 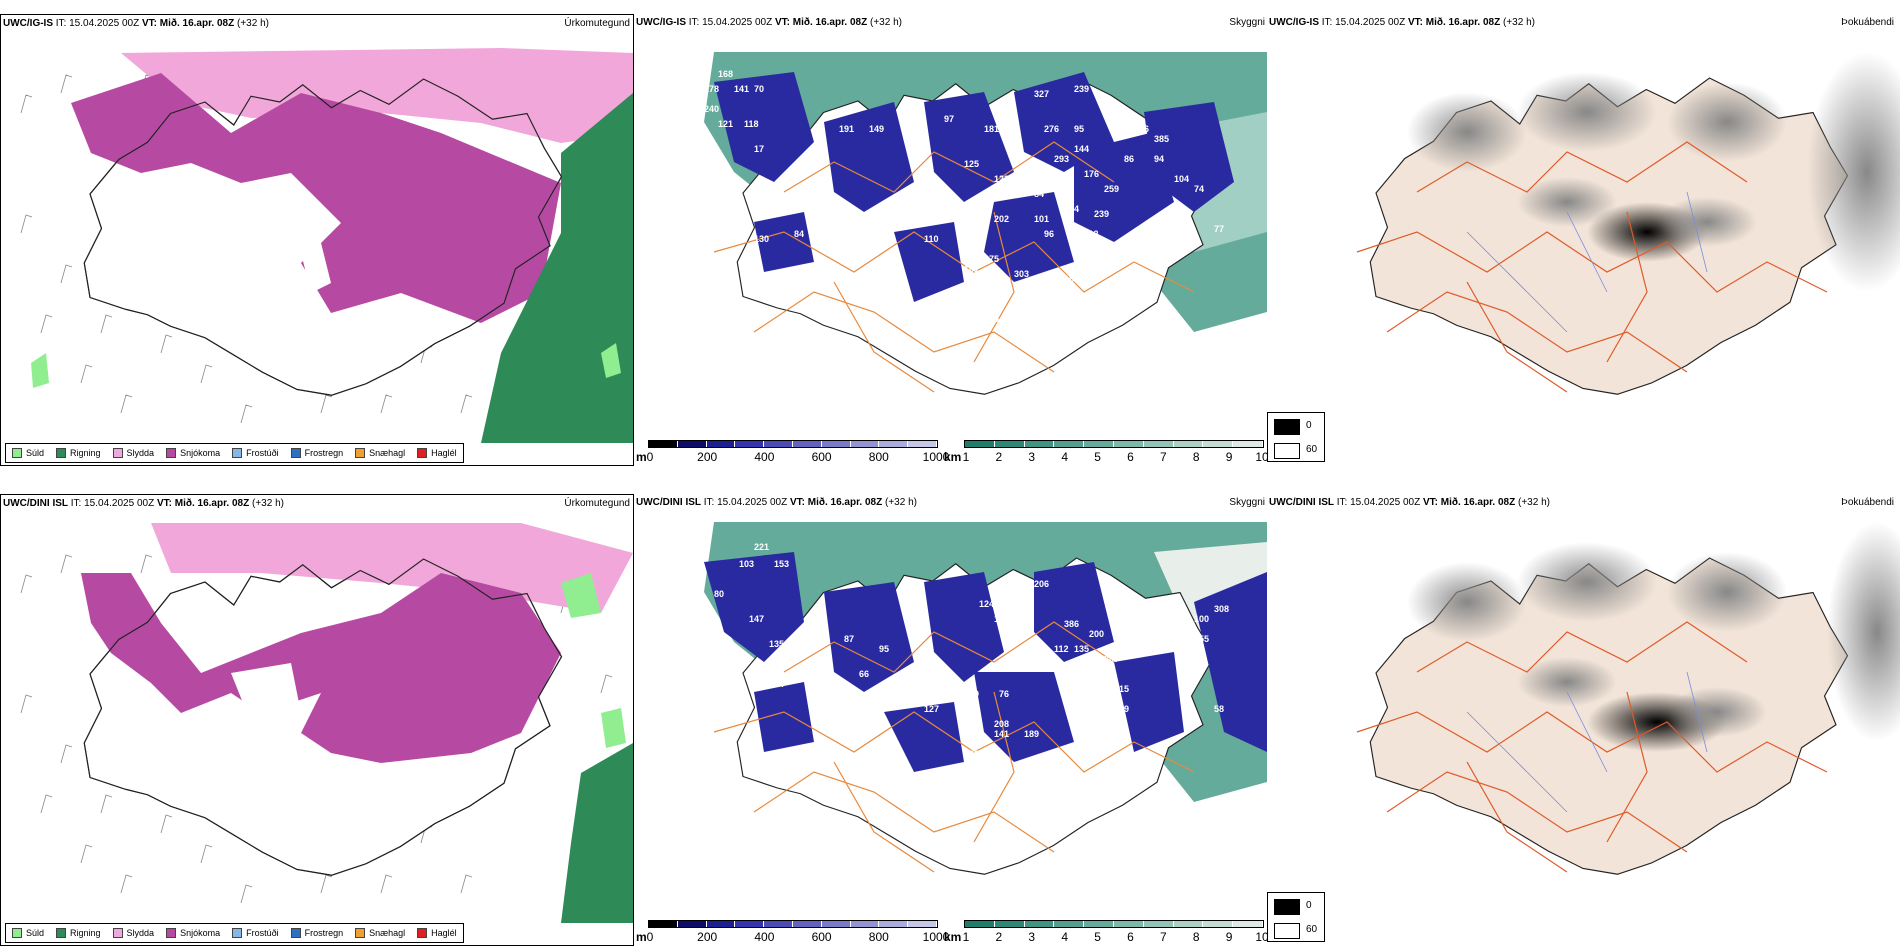 What do you see at coordinates (1121, 709) in the screenshot?
I see `cloudbase-value: 149` at bounding box center [1121, 709].